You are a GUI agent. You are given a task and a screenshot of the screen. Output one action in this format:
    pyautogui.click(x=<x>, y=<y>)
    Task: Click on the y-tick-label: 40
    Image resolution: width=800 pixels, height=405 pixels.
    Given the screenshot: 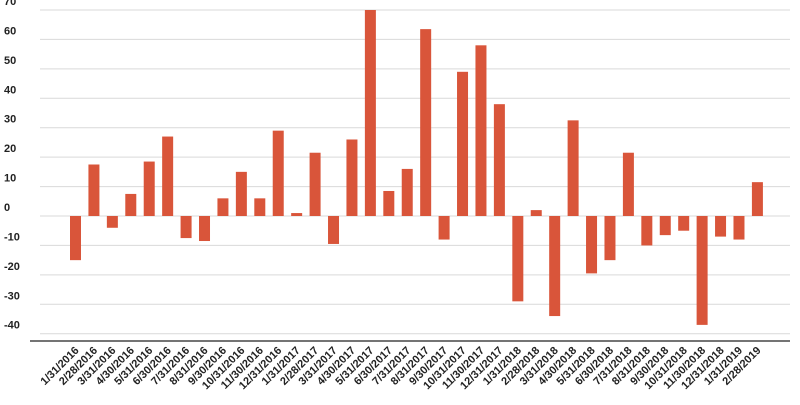 What is the action you would take?
    pyautogui.click(x=10, y=90)
    